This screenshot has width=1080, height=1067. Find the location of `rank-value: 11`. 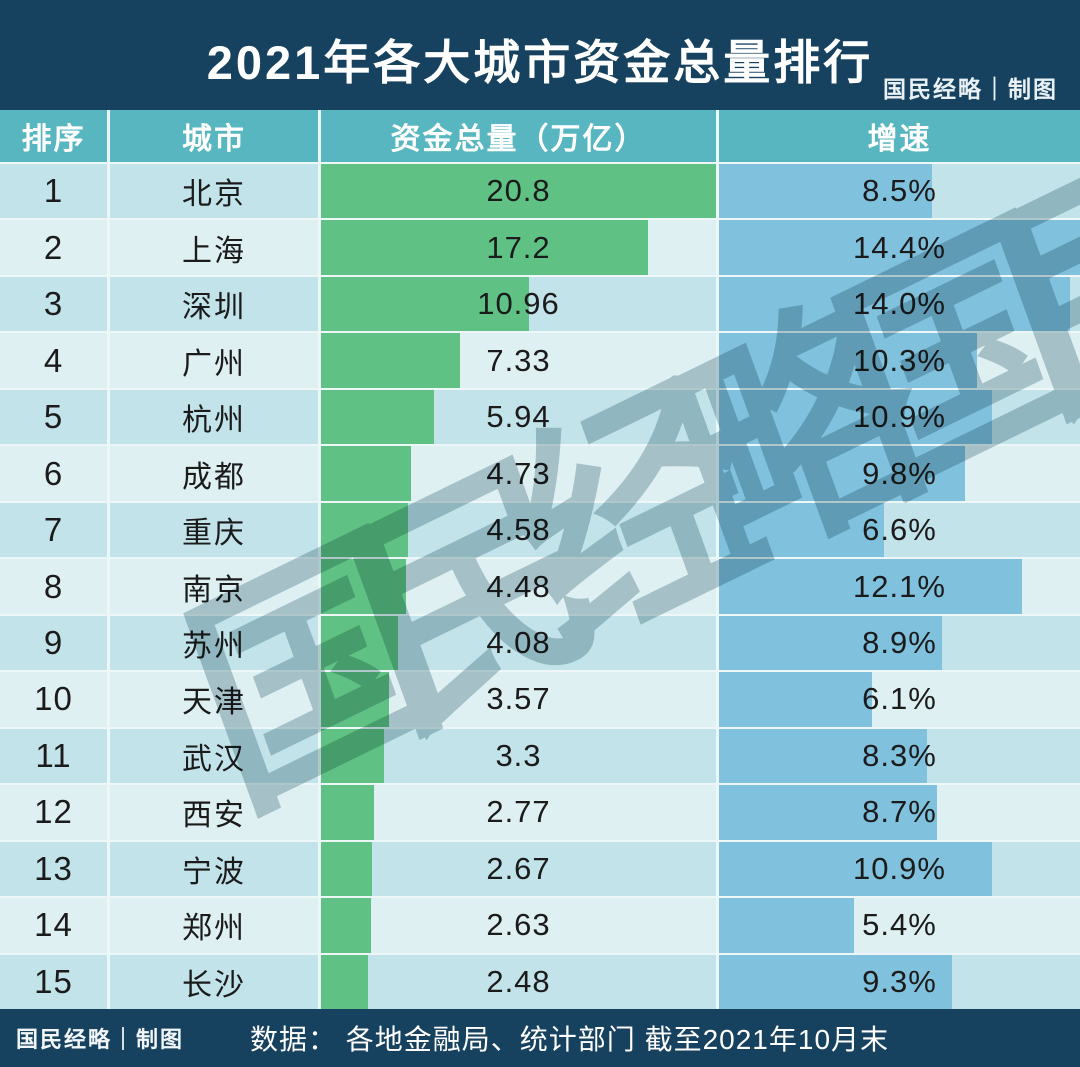

rank-value: 11 is located at coordinates (53, 755).